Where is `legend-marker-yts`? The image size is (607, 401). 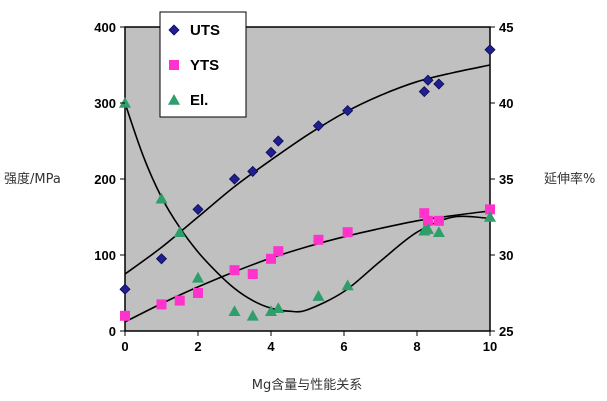 legend-marker-yts is located at coordinates (174, 65).